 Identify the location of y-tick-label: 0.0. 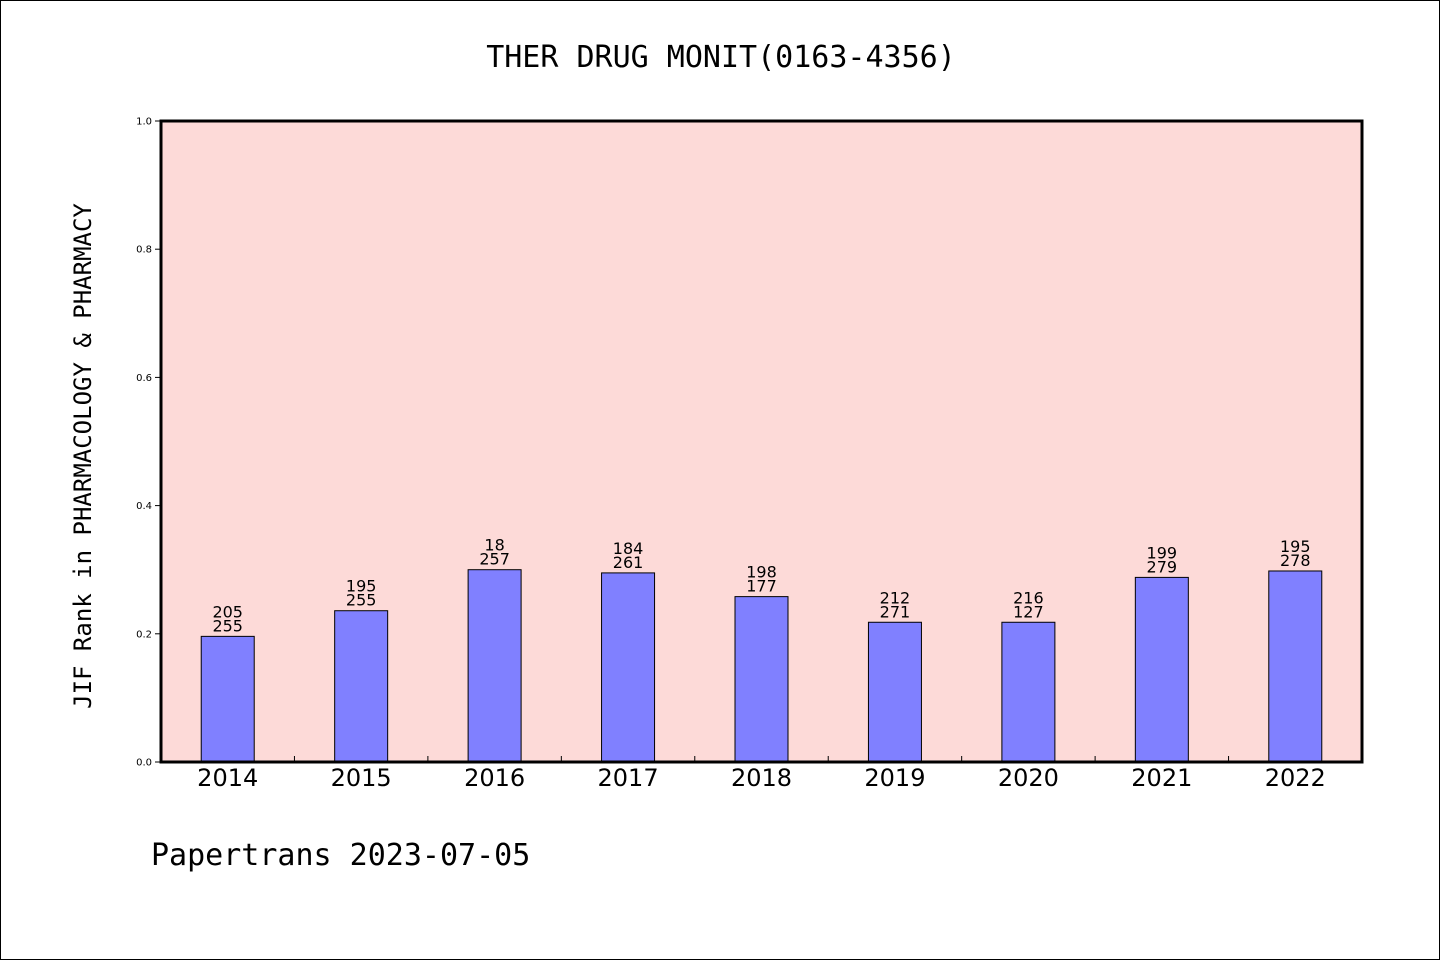
(144, 763).